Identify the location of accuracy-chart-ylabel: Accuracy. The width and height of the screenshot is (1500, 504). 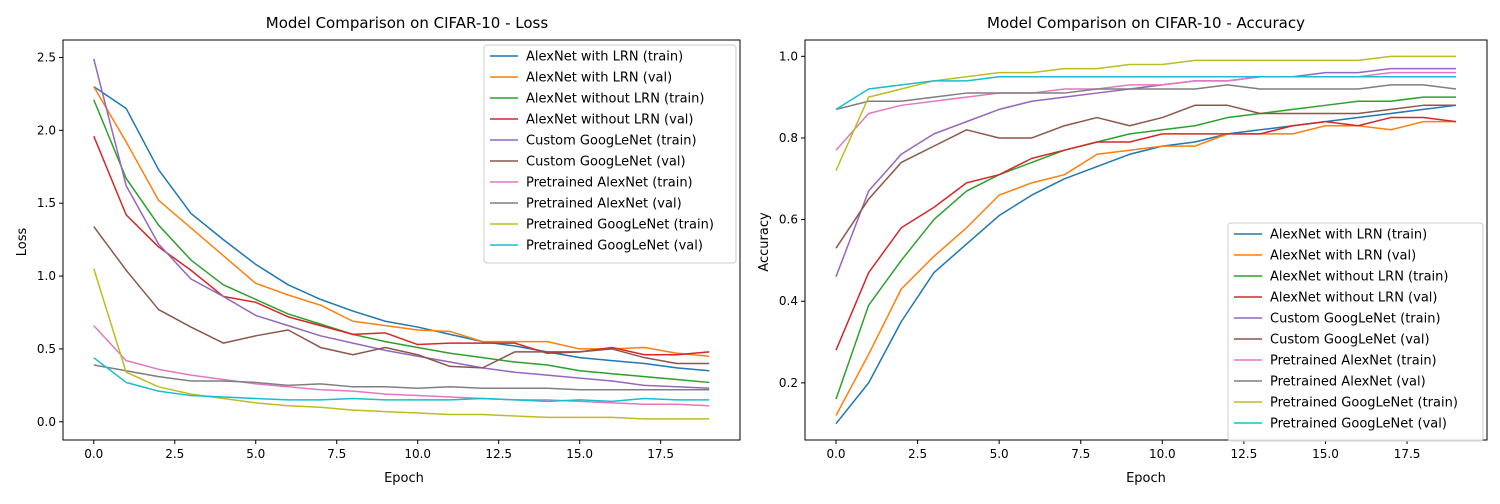
(764, 242).